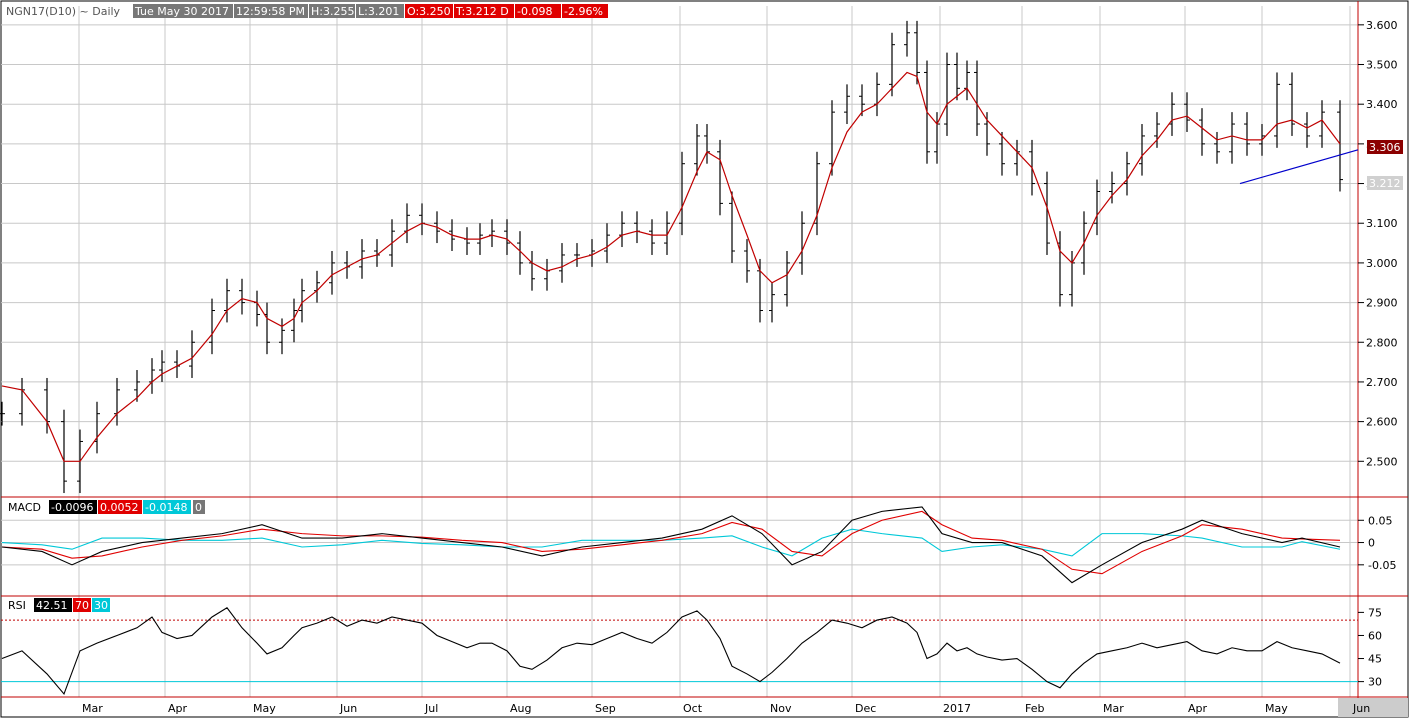  What do you see at coordinates (24, 507) in the screenshot?
I see `macd-title: MACD` at bounding box center [24, 507].